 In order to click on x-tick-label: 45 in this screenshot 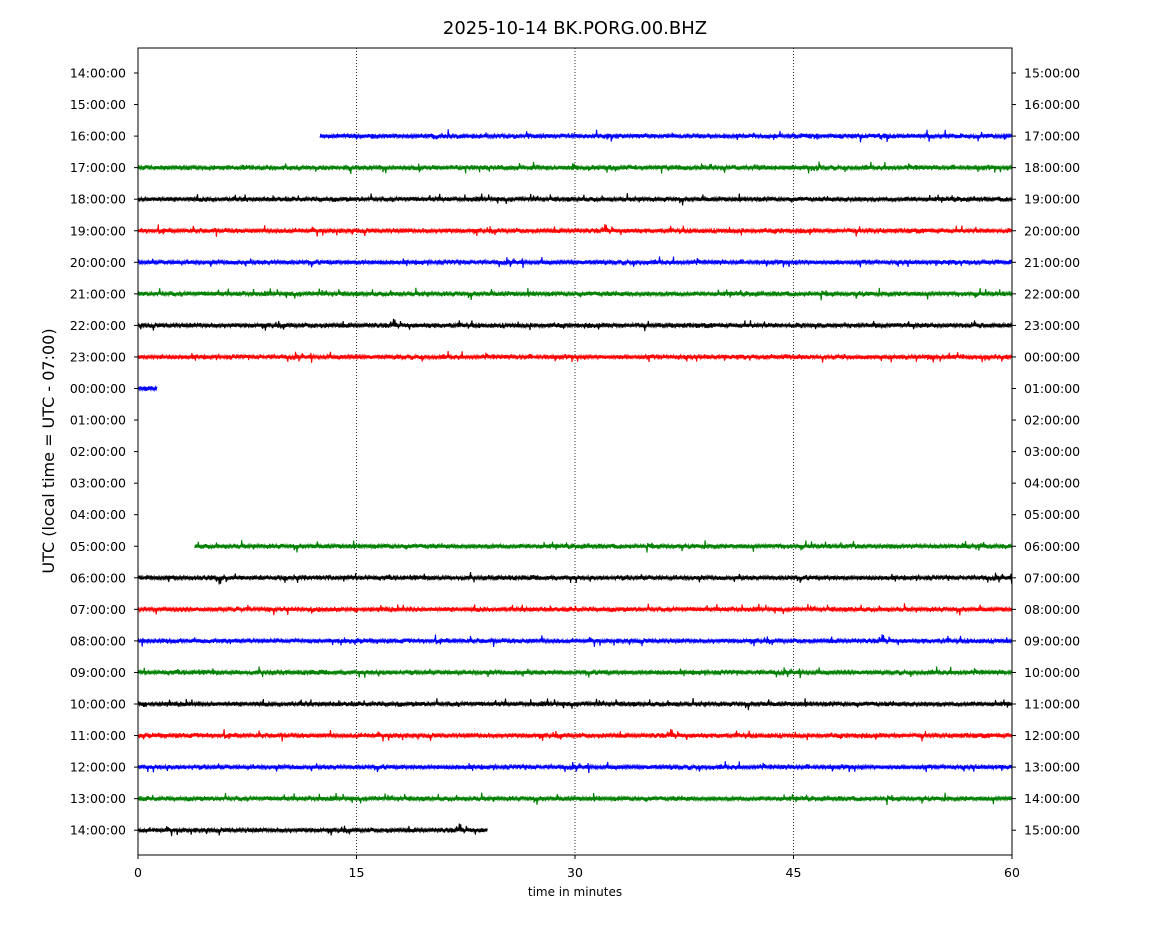, I will do `click(794, 872)`.